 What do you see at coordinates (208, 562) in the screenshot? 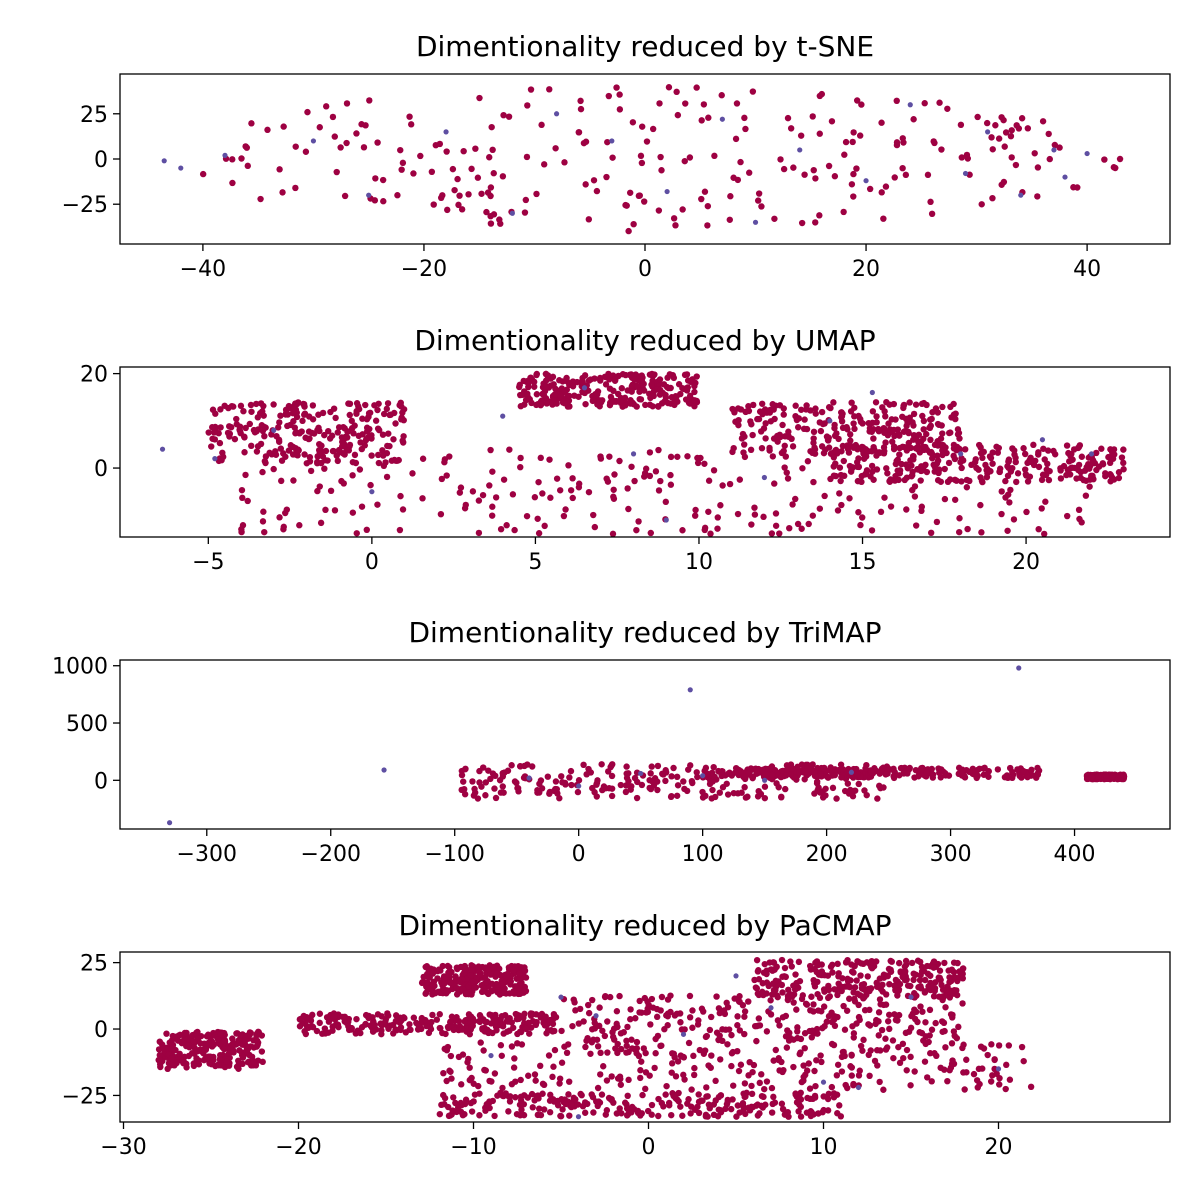
I see `x-tick-label: −5` at bounding box center [208, 562].